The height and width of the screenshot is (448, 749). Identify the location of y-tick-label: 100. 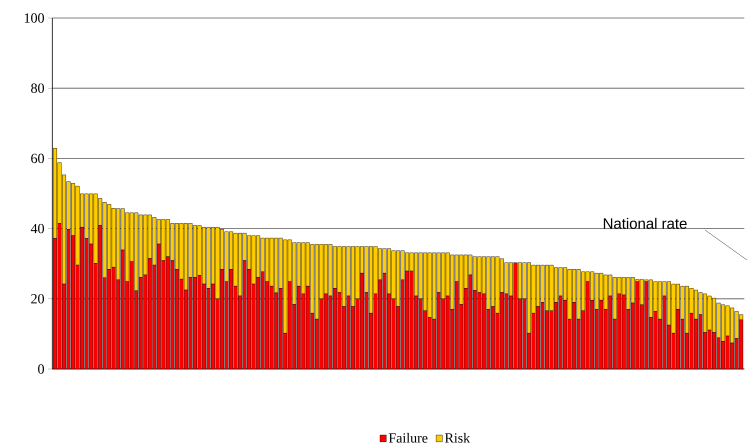
(34, 18).